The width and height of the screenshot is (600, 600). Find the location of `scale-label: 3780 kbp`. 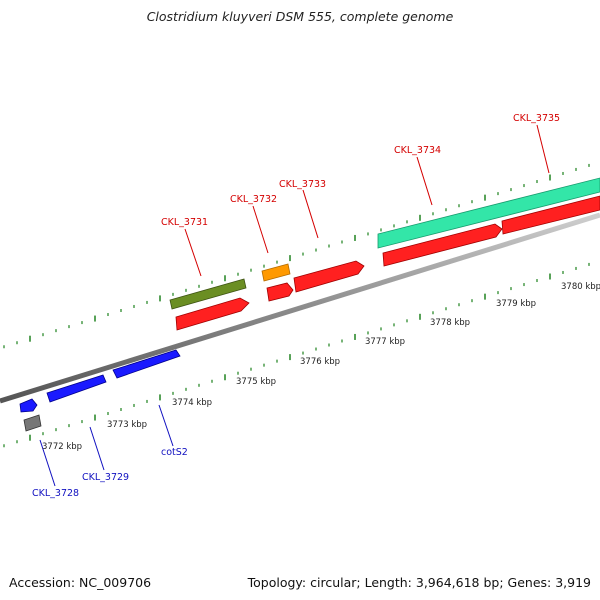

scale-label: 3780 kbp is located at coordinates (580, 287).